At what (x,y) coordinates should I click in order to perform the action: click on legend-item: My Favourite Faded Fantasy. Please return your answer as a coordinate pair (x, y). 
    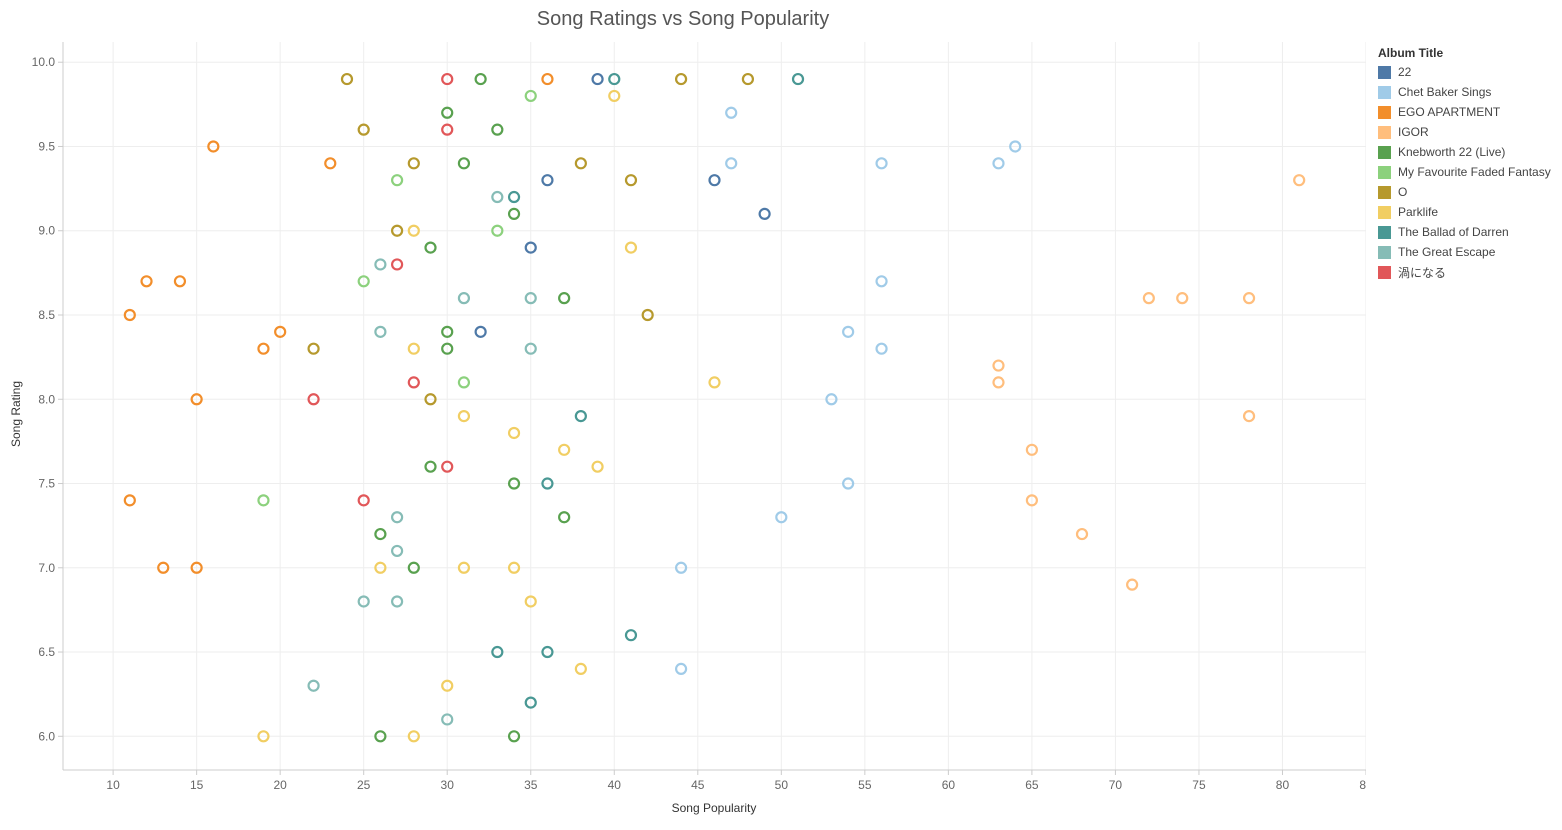
    Looking at the image, I should click on (1470, 172).